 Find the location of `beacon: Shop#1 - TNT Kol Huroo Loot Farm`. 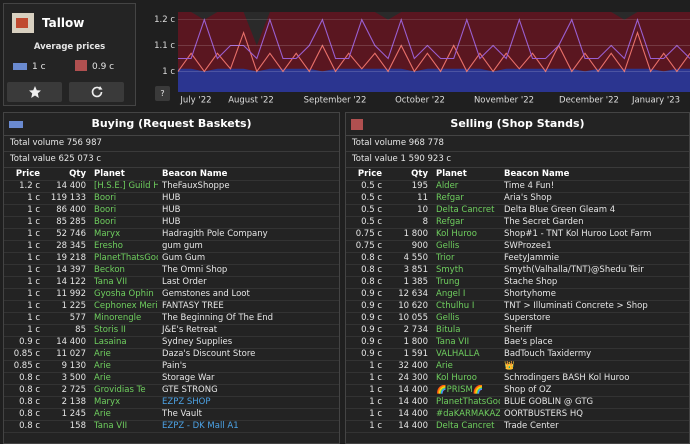

beacon: Shop#1 - TNT Kol Huroo Loot Farm is located at coordinates (594, 235).